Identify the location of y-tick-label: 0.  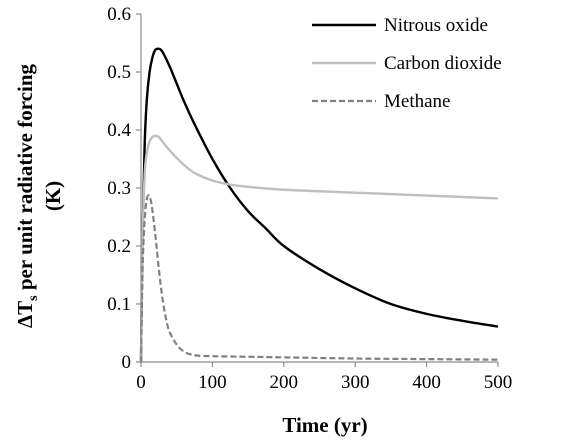
(127, 362).